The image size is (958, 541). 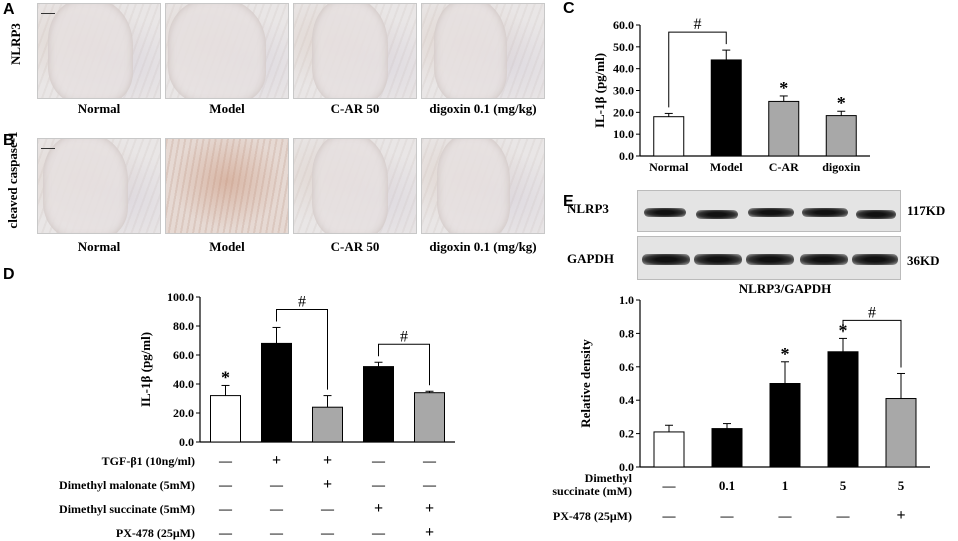 What do you see at coordinates (785, 485) in the screenshot?
I see `E-cond-mark-0-2: 1` at bounding box center [785, 485].